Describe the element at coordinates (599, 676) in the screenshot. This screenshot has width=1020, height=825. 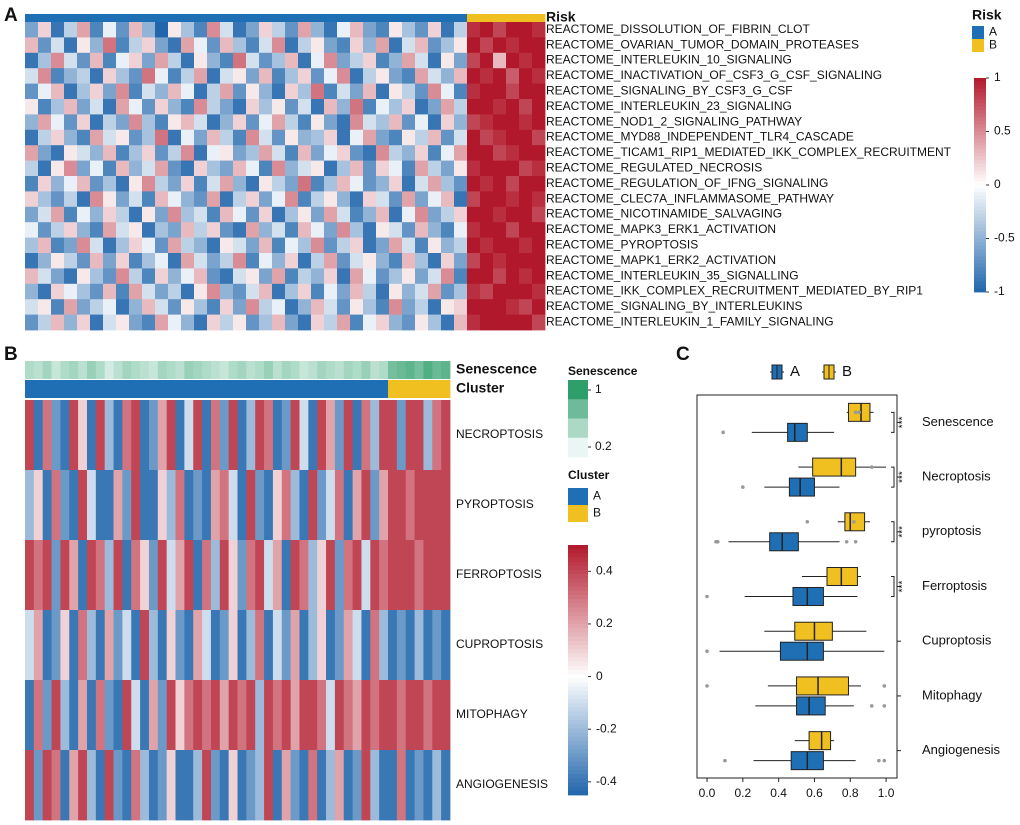
I see `colorbar-tick-label: 0` at that location.